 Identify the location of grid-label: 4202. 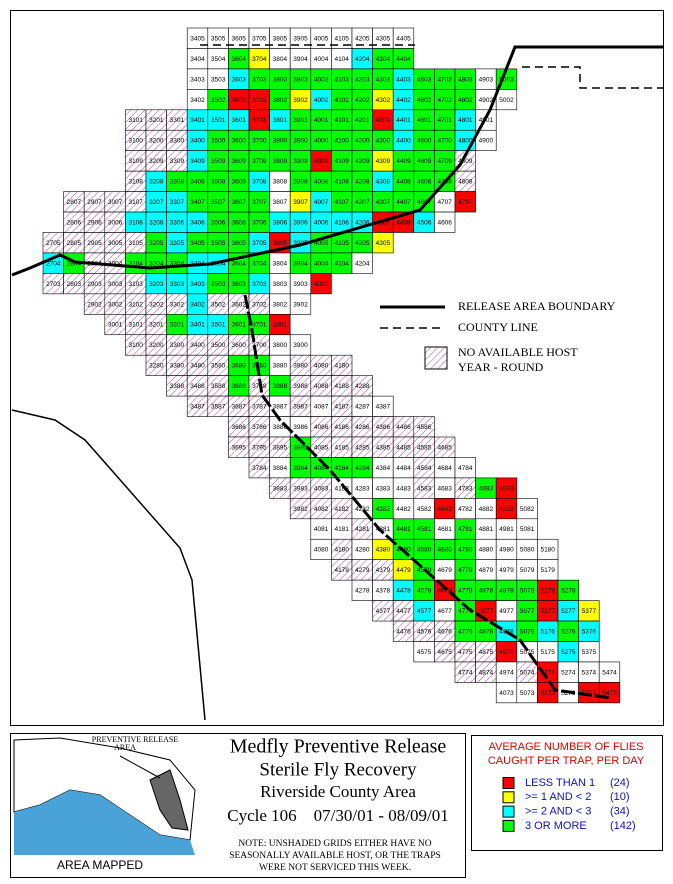
(362, 100).